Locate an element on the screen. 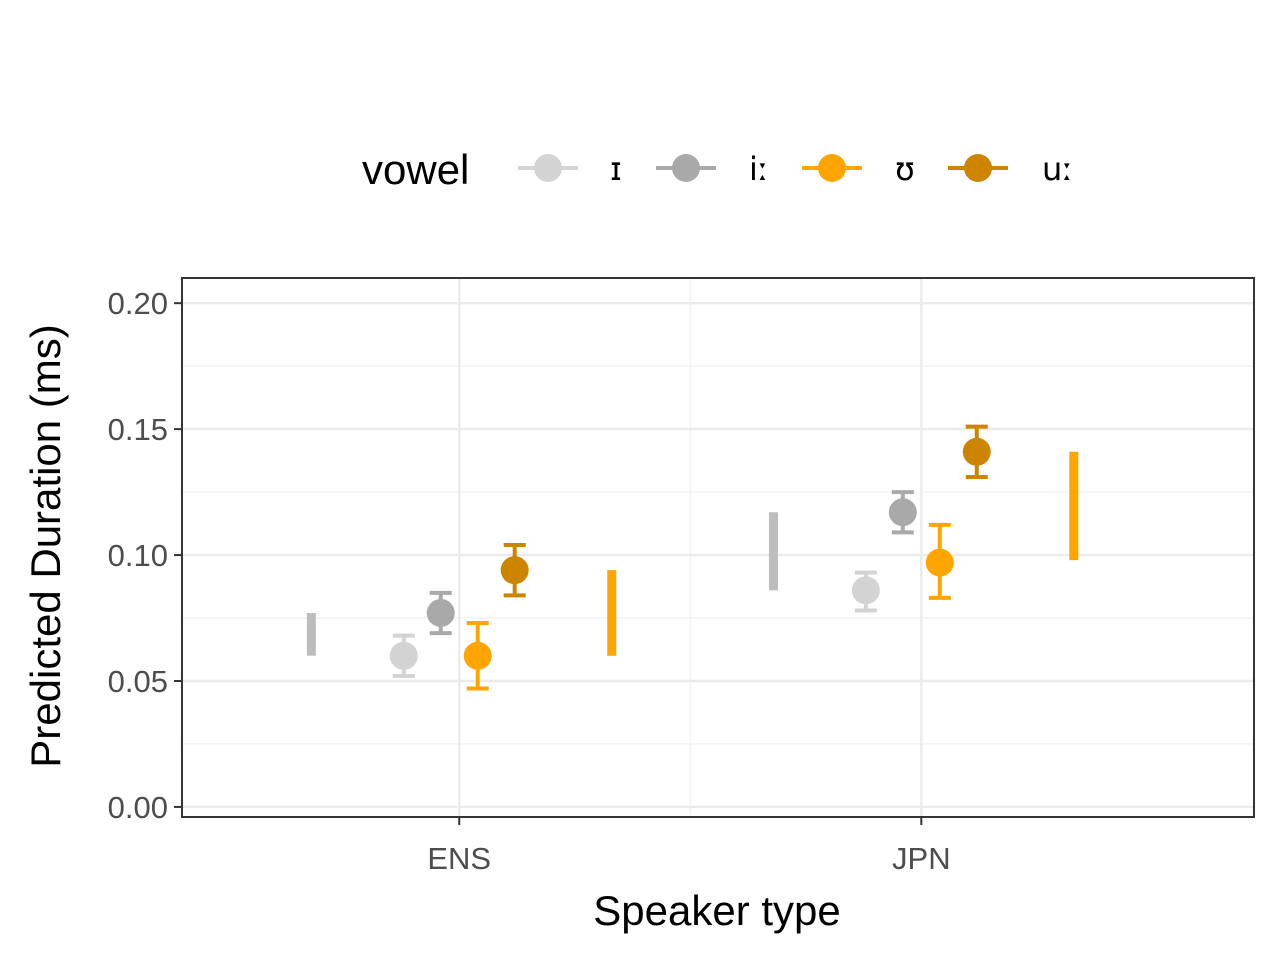 Image resolution: width=1280 pixels, height=960 pixels. legend-item: iː is located at coordinates (712, 169).